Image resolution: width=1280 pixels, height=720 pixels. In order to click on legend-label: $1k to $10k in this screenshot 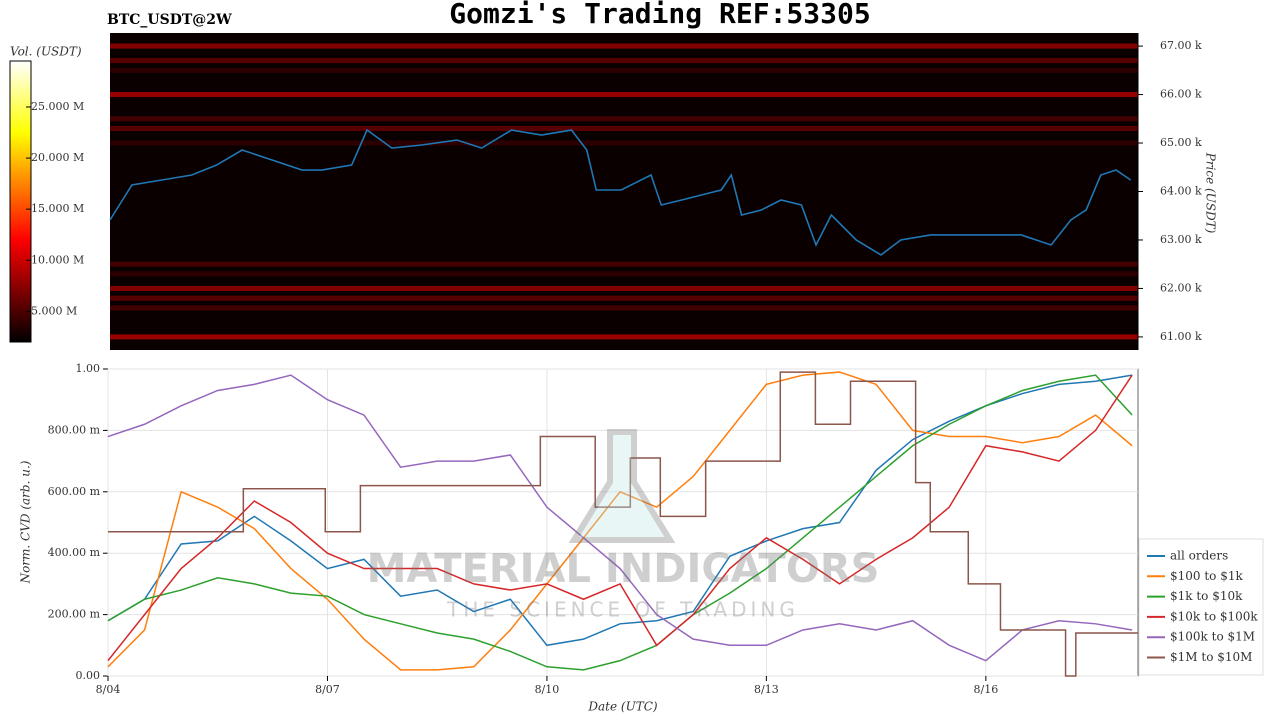, I will do `click(1206, 596)`.